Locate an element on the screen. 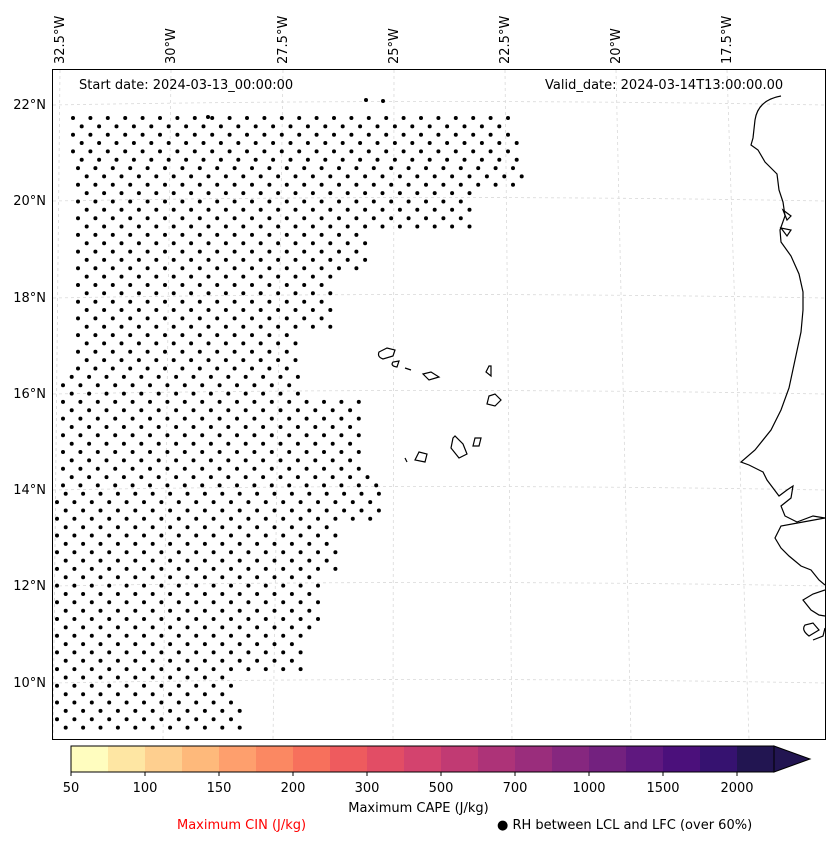 The image size is (837, 845). lon-label: 25°W is located at coordinates (394, 46).